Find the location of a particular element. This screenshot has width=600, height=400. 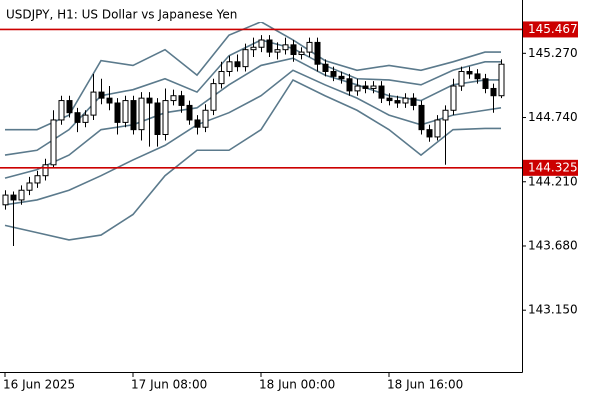

title-bg is located at coordinates (134, 14).